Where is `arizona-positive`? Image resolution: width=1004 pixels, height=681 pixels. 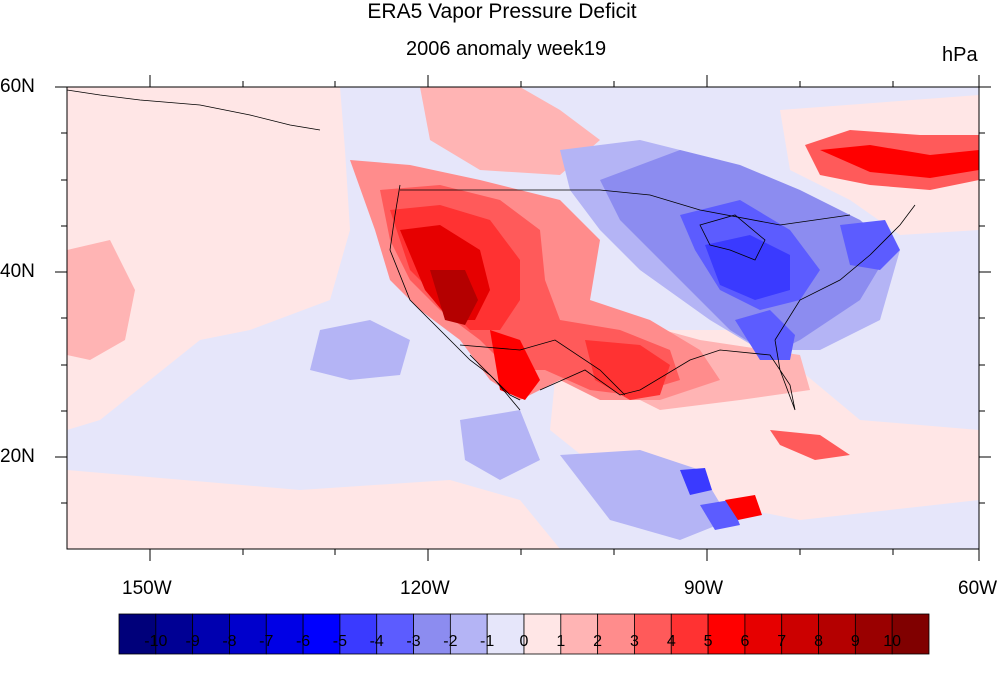 arizona-positive is located at coordinates (515, 365).